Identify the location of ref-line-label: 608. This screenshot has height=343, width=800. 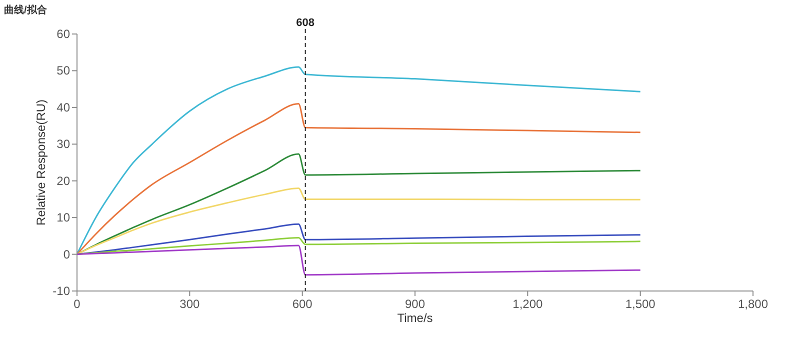
(305, 23).